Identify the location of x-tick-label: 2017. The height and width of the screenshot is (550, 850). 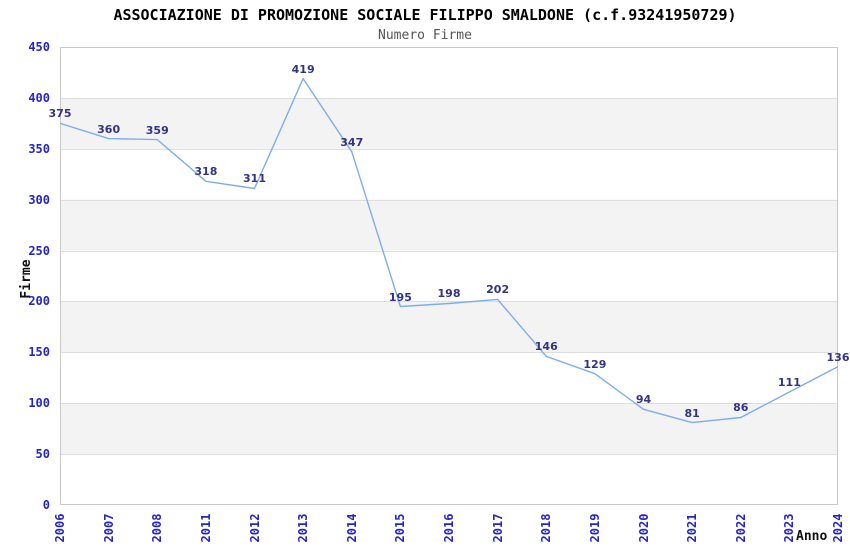
(497, 528).